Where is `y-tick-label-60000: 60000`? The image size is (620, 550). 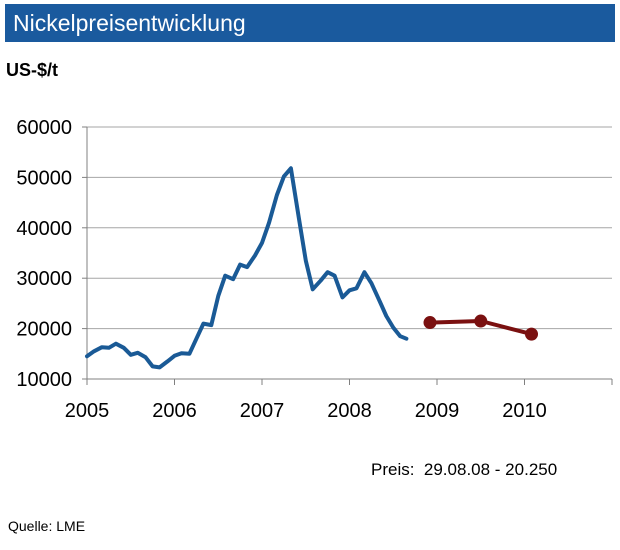 y-tick-label-60000: 60000 is located at coordinates (44, 128).